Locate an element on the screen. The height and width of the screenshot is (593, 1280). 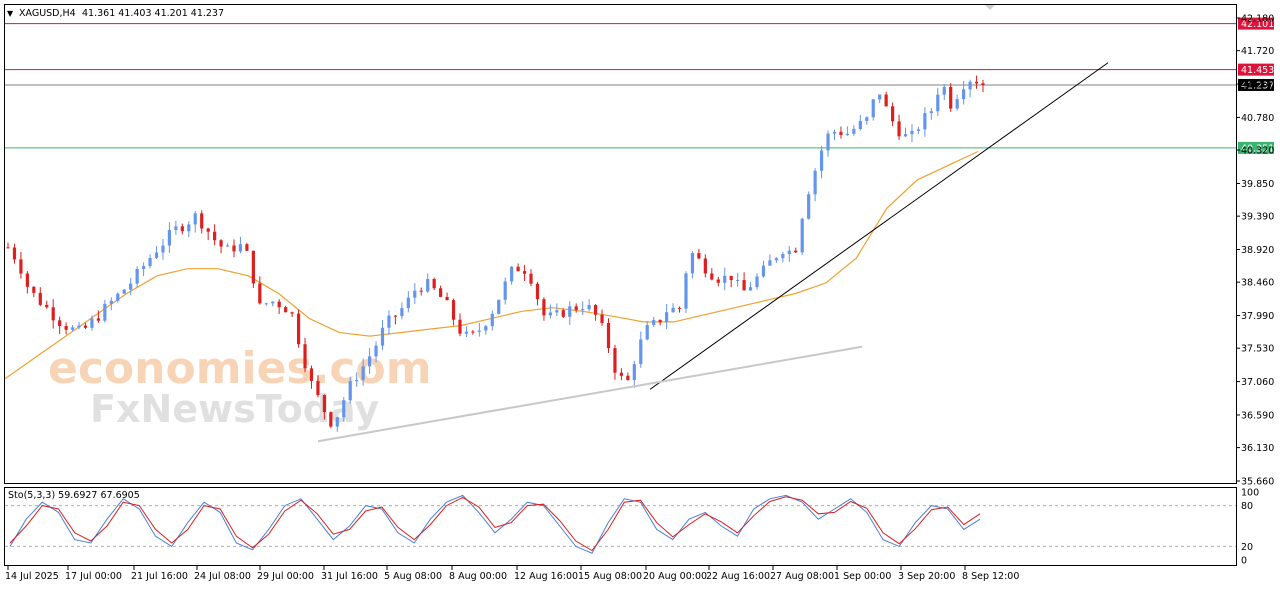
current-price-line-label: 41.237 is located at coordinates (1257, 85).